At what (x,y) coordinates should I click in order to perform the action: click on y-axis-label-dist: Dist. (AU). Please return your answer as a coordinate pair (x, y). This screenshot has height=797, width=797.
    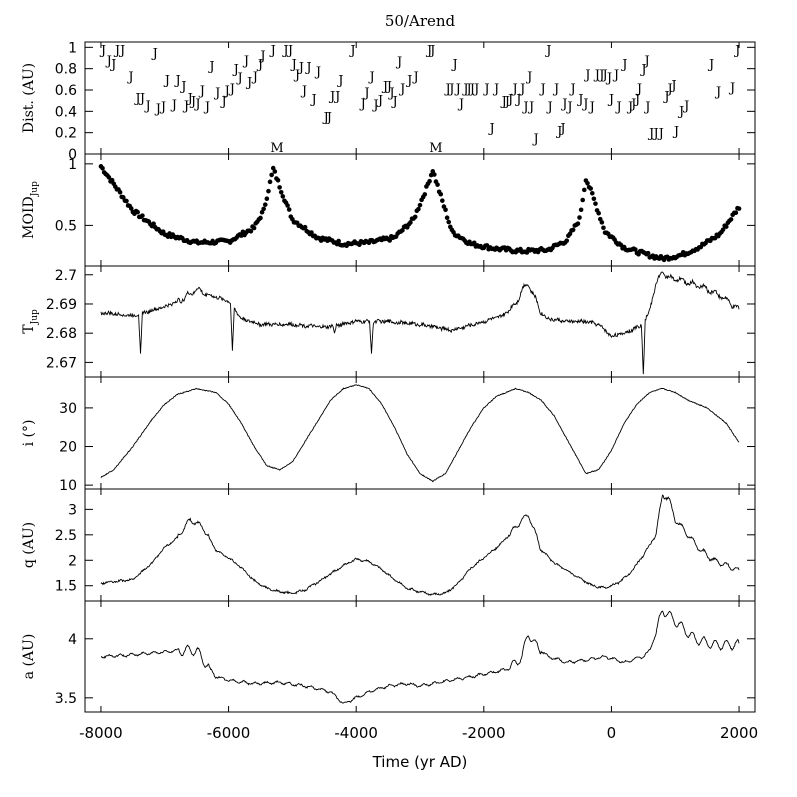
    Looking at the image, I should click on (29, 98).